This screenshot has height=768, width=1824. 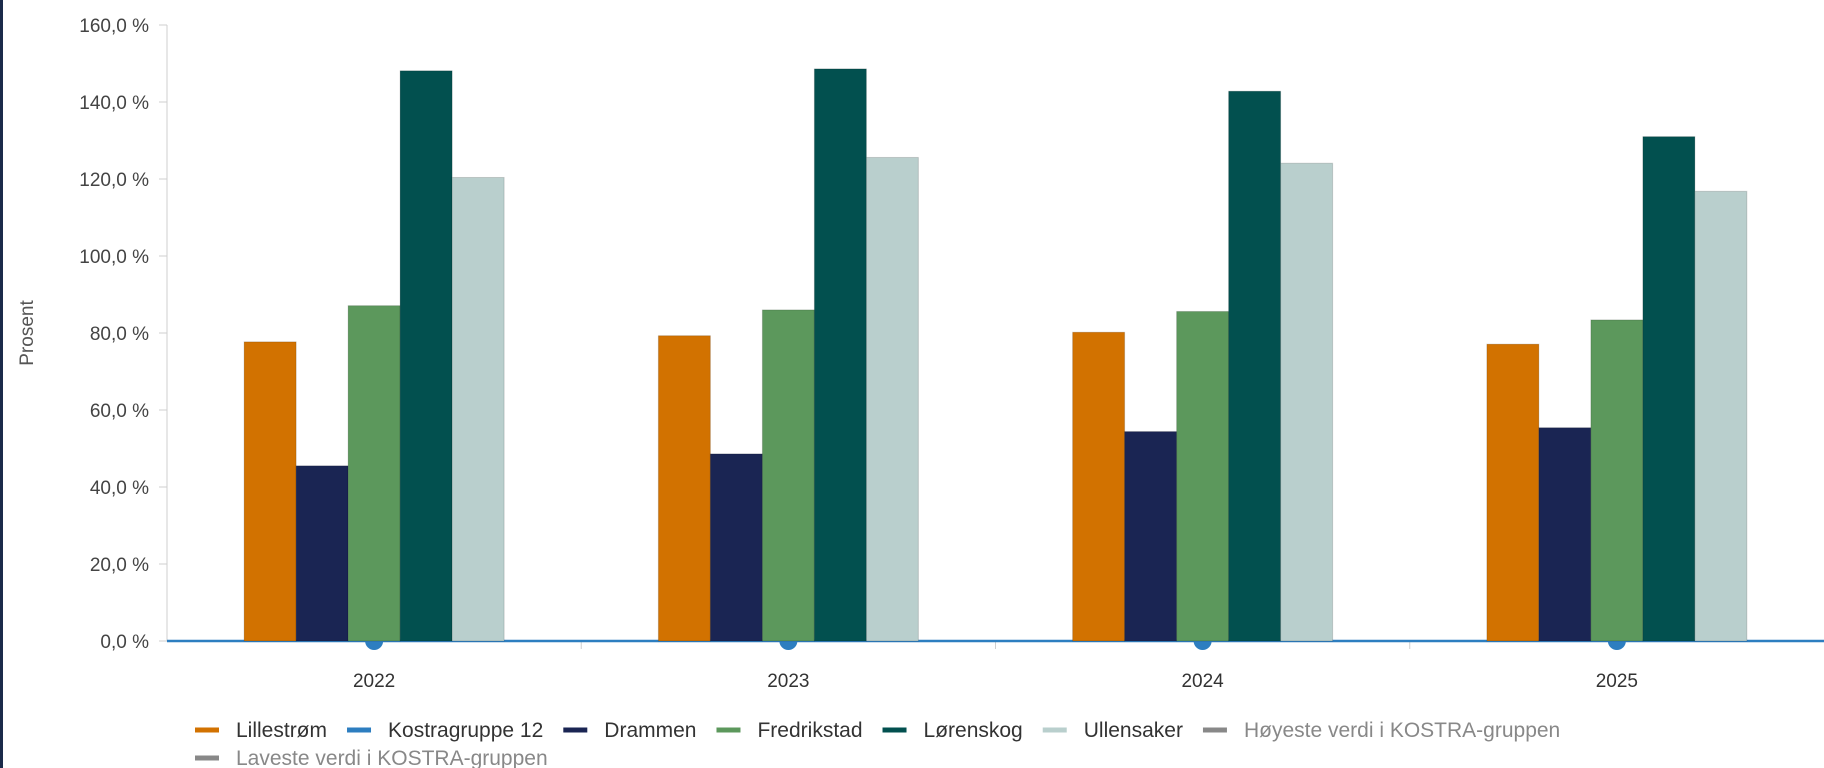 I want to click on y-tick-label: 160,0 %, so click(x=114, y=26).